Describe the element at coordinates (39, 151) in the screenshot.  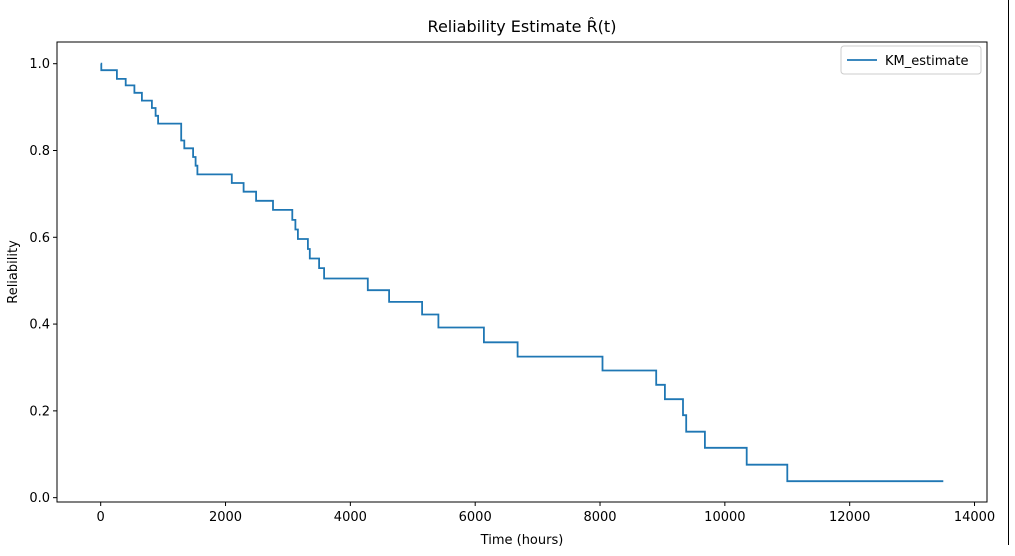
I see `y-tick-label: 0.8` at that location.